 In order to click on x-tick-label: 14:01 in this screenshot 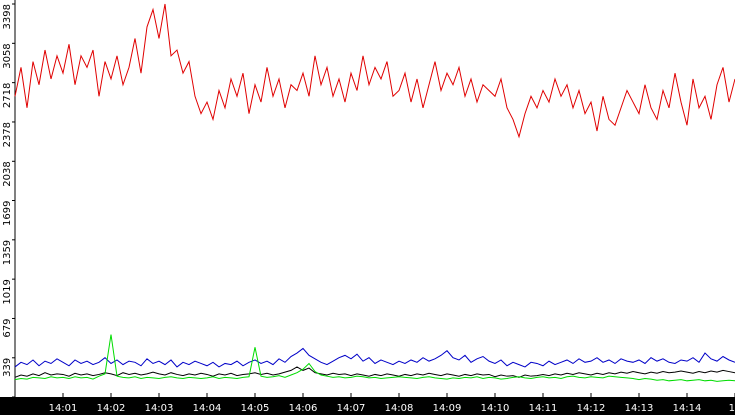, I will do `click(63, 408)`.